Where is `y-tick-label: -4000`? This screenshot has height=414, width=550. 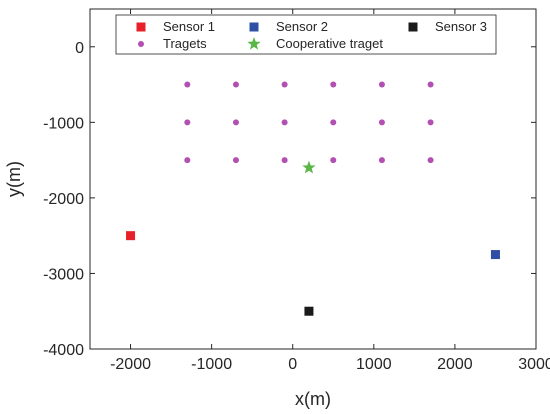
y-tick-label: -4000 is located at coordinates (63, 350).